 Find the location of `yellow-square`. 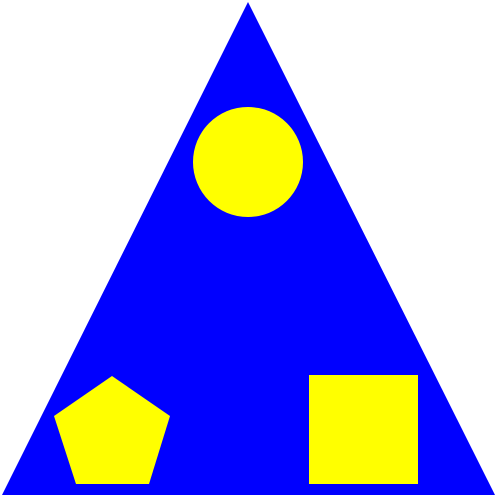

yellow-square is located at coordinates (363, 429).